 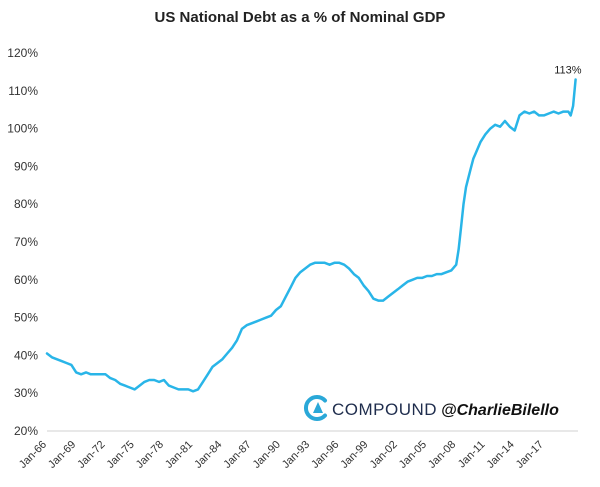 What do you see at coordinates (26, 431) in the screenshot?
I see `y-tick-label: 20%` at bounding box center [26, 431].